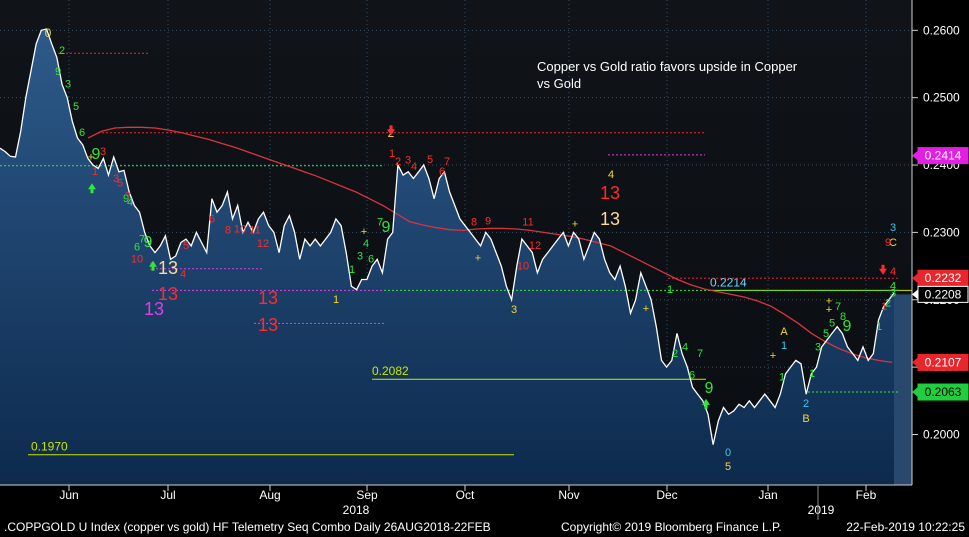  Describe the element at coordinates (941, 232) in the screenshot. I see `y-tick-label: 0.2300` at that location.